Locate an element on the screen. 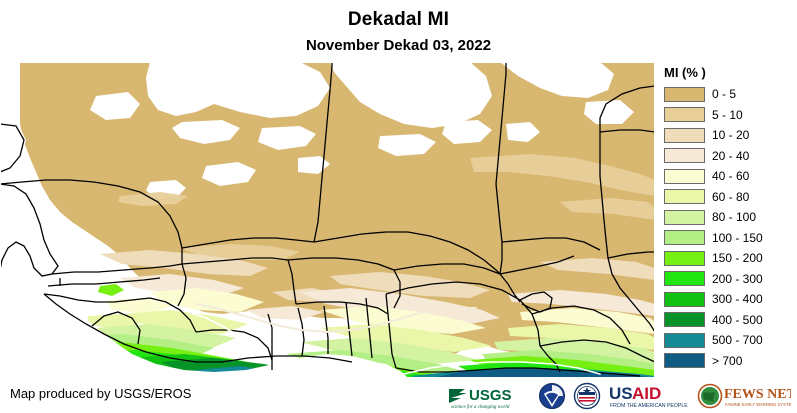  legend-entry: 0 - 5 is located at coordinates (730, 94).